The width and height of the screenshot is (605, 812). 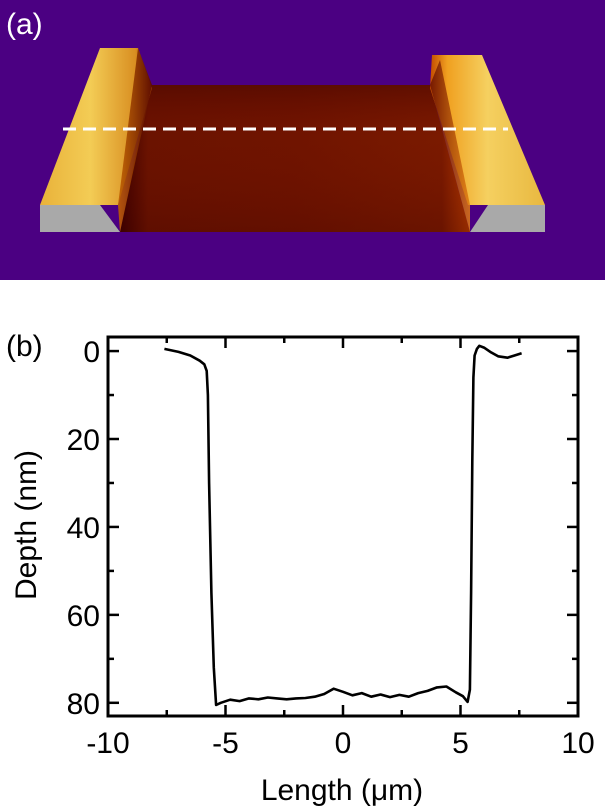 What do you see at coordinates (80, 218) in the screenshot?
I see `left-pad-side` at bounding box center [80, 218].